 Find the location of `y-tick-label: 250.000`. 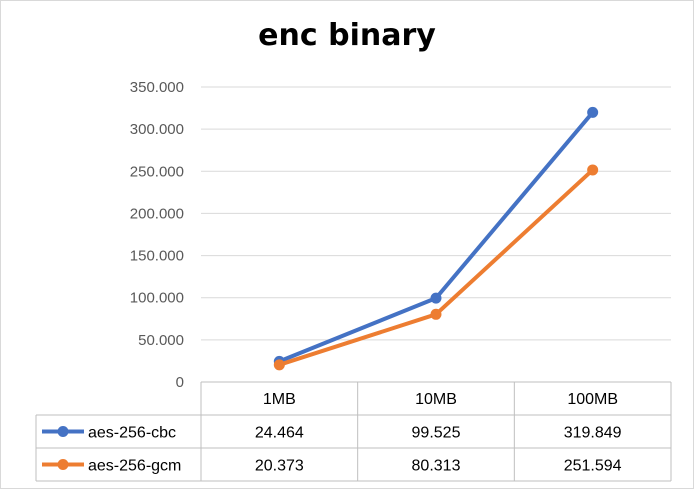

y-tick-label: 250.000 is located at coordinates (157, 171).